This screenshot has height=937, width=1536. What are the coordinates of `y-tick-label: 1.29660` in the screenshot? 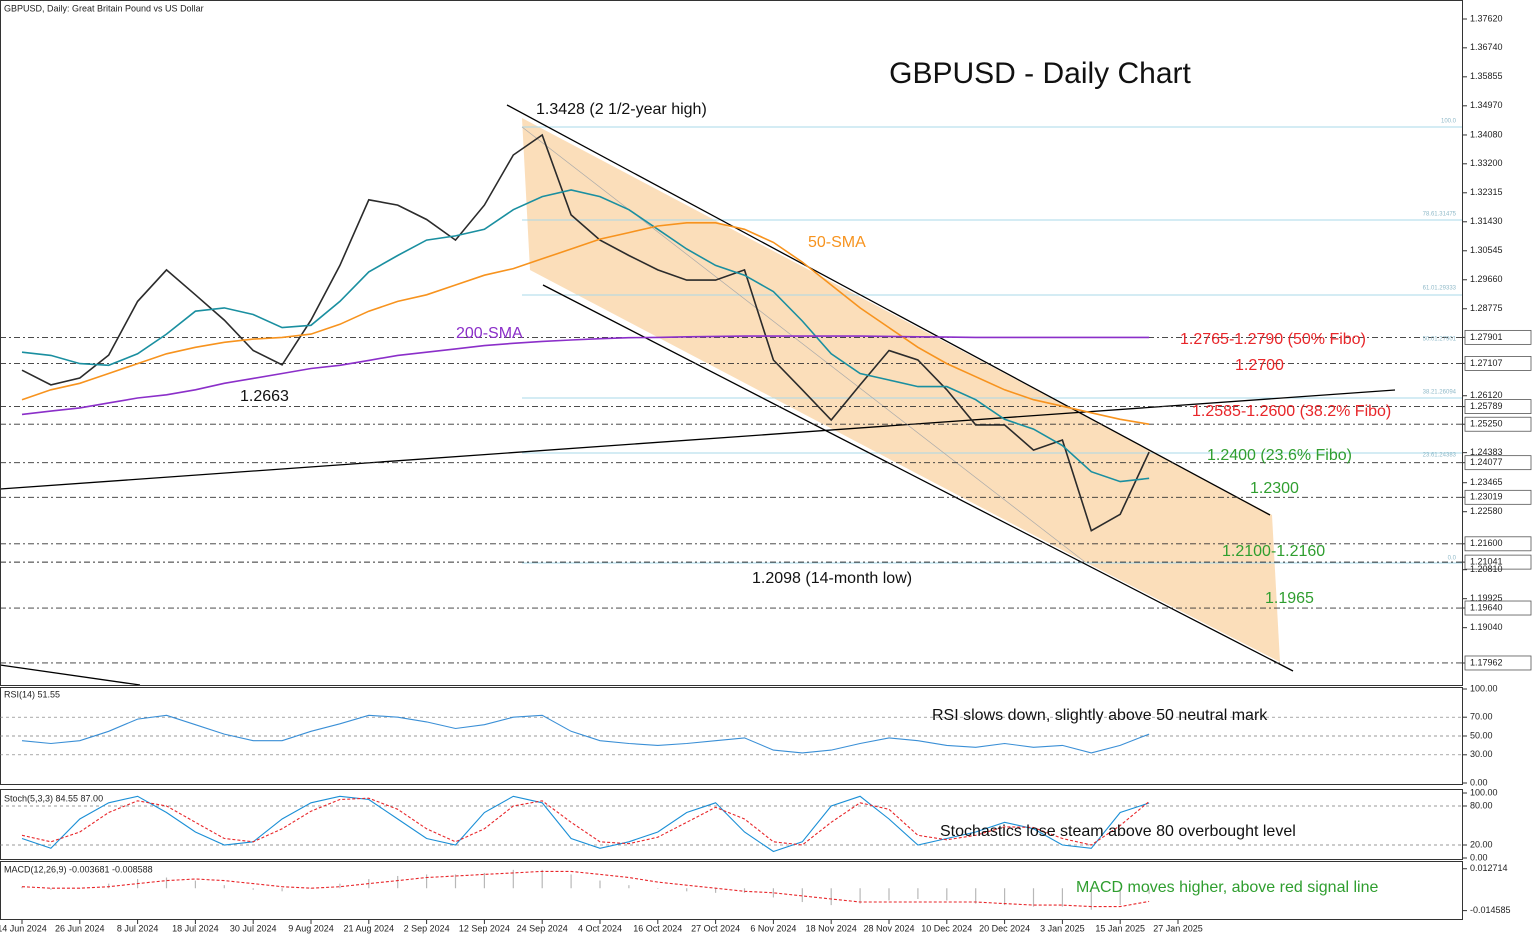 It's located at (1486, 279).